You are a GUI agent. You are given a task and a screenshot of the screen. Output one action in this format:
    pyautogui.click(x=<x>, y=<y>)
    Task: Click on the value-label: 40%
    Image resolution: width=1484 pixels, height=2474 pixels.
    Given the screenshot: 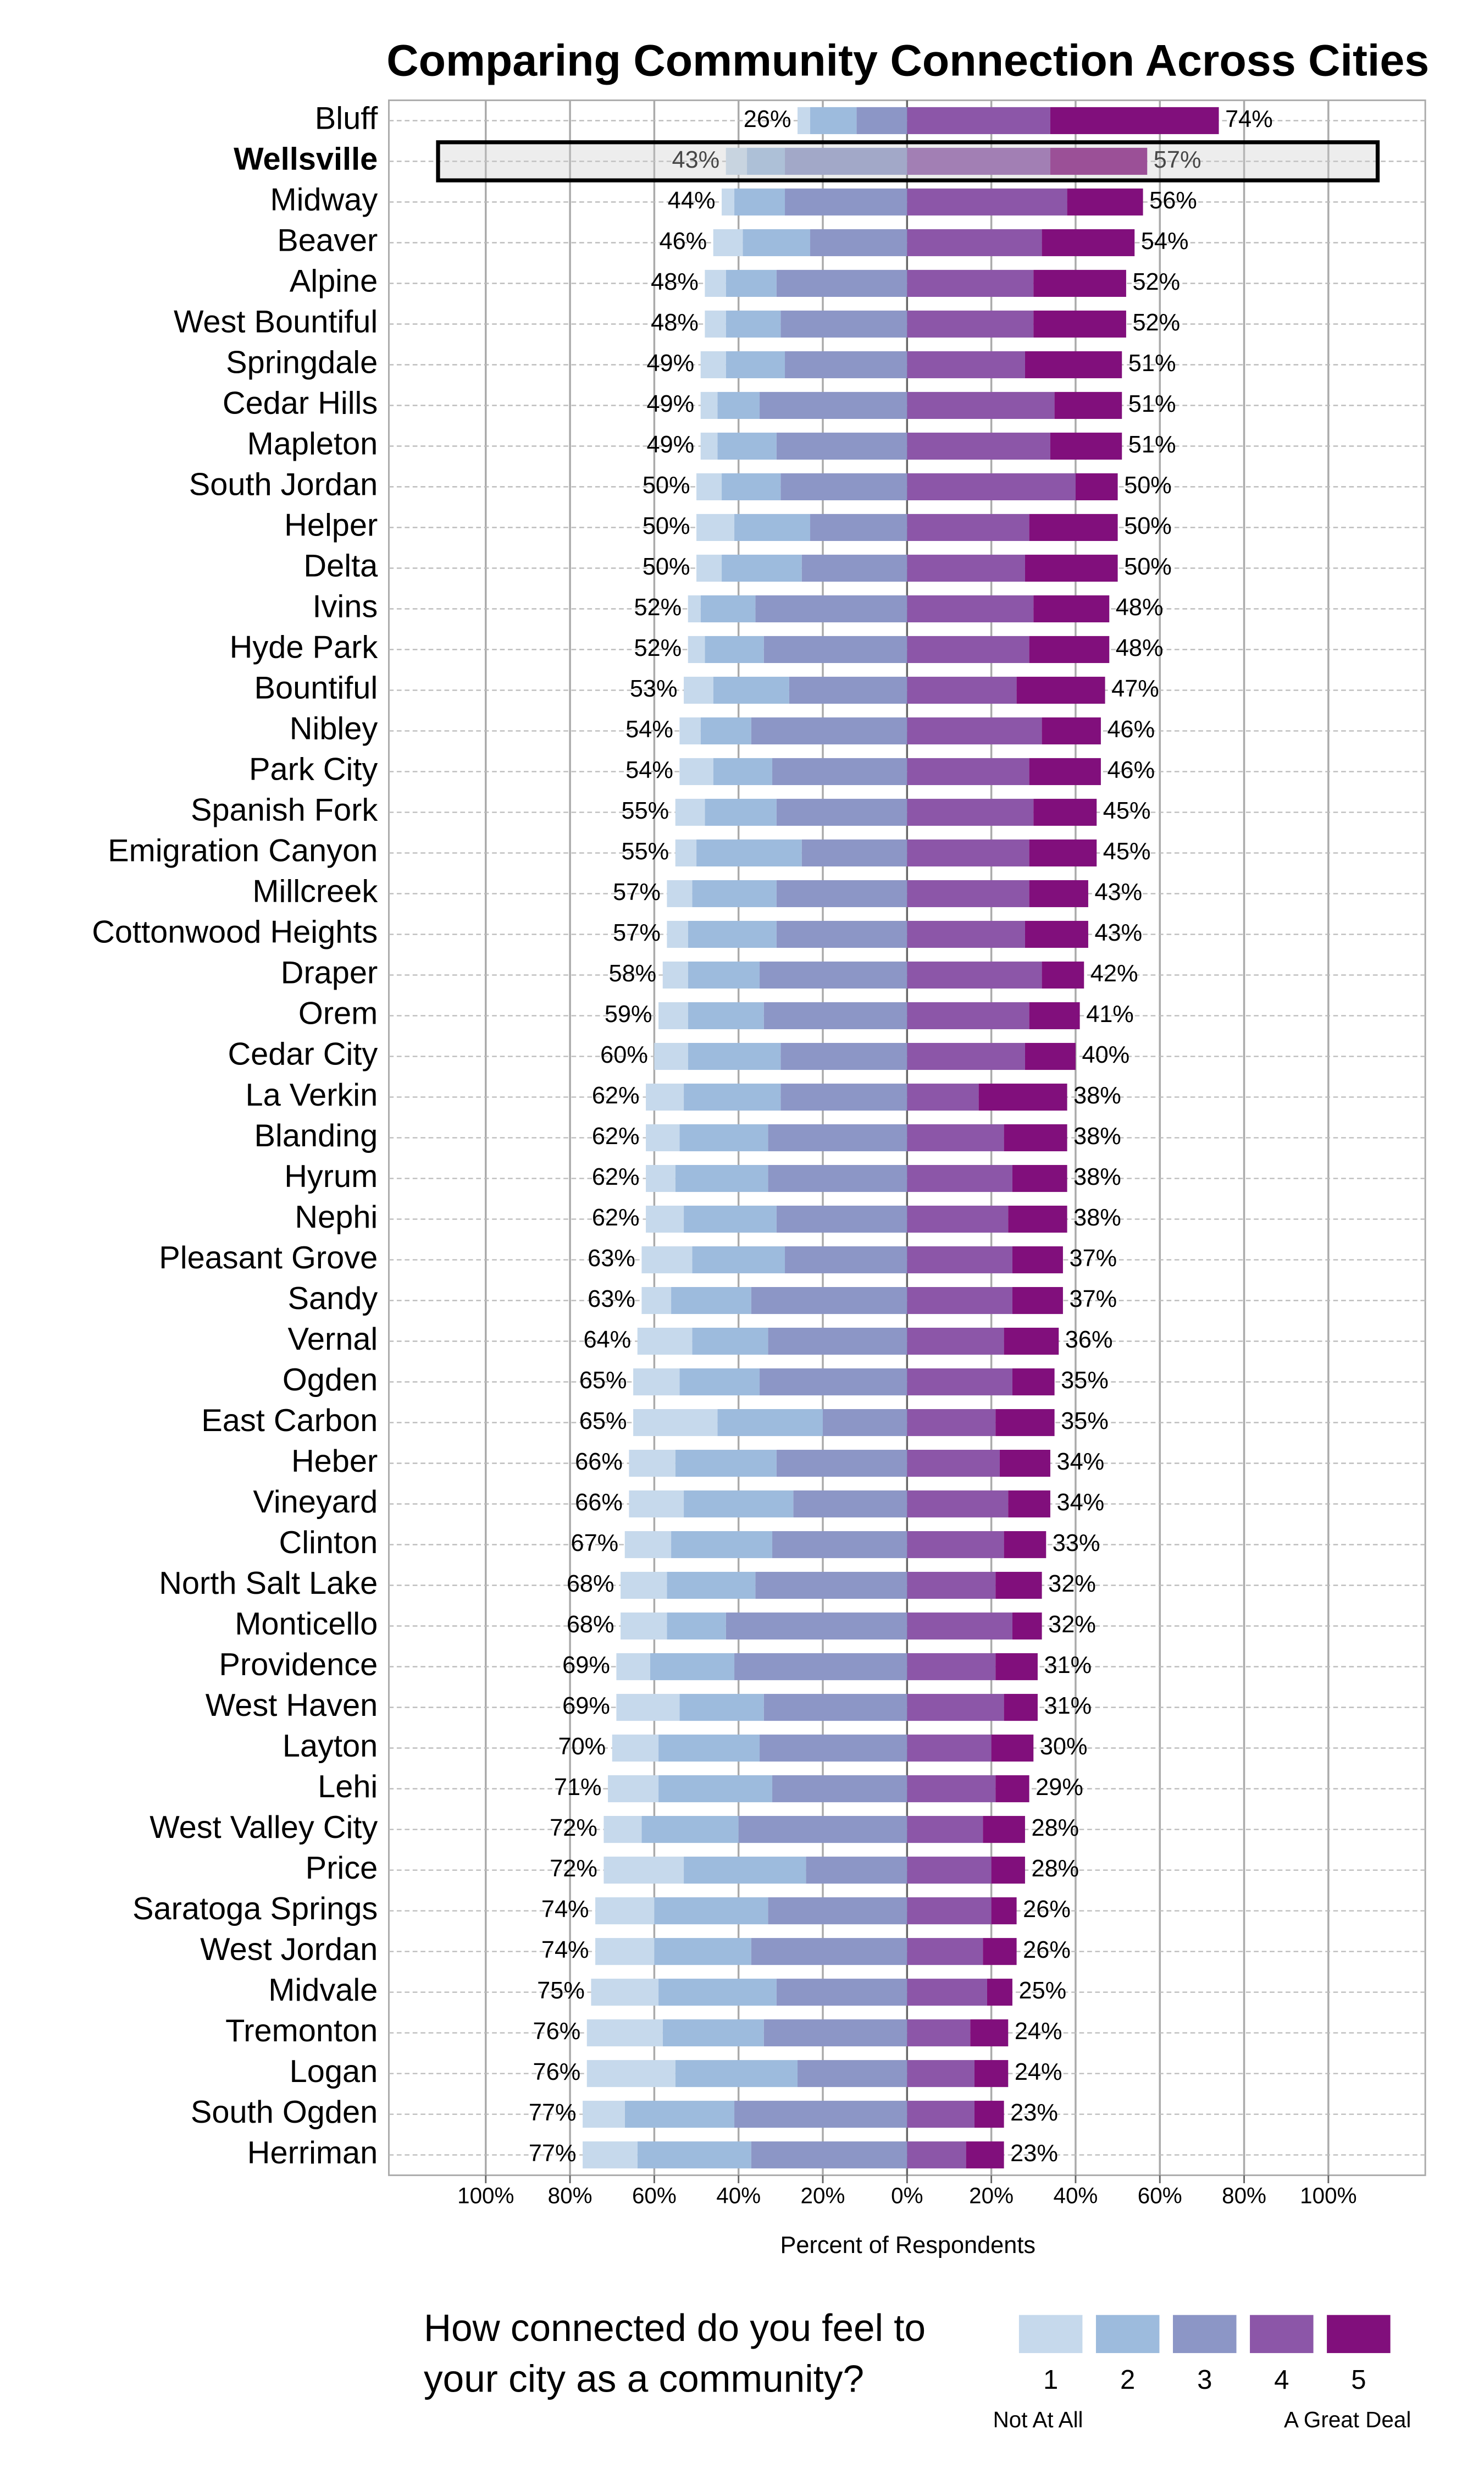 What is the action you would take?
    pyautogui.click(x=1105, y=1055)
    